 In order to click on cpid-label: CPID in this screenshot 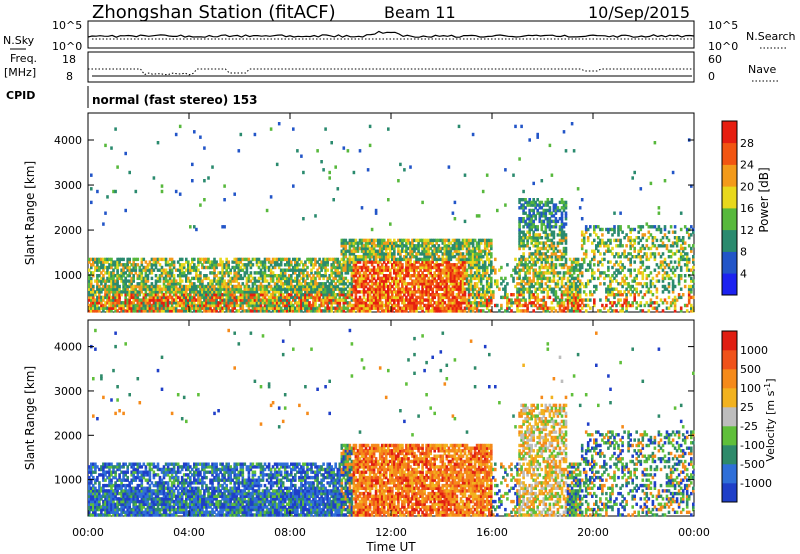, I will do `click(20, 95)`.